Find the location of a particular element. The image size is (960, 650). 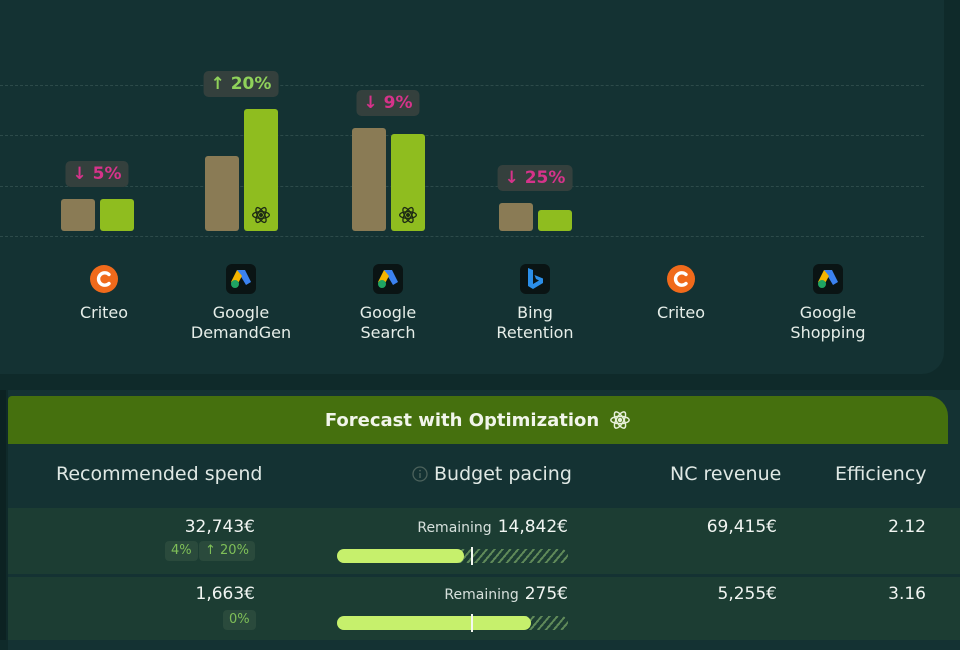

panel-edge is located at coordinates (3, 515).